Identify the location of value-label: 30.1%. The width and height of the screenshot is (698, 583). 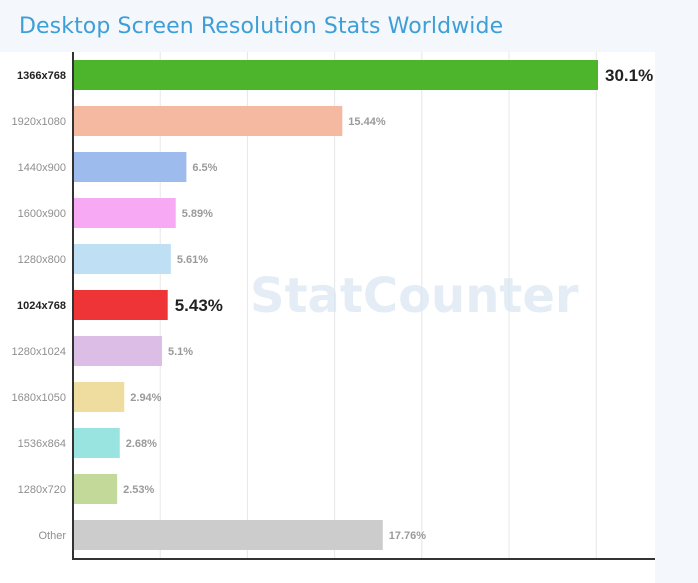
(629, 75).